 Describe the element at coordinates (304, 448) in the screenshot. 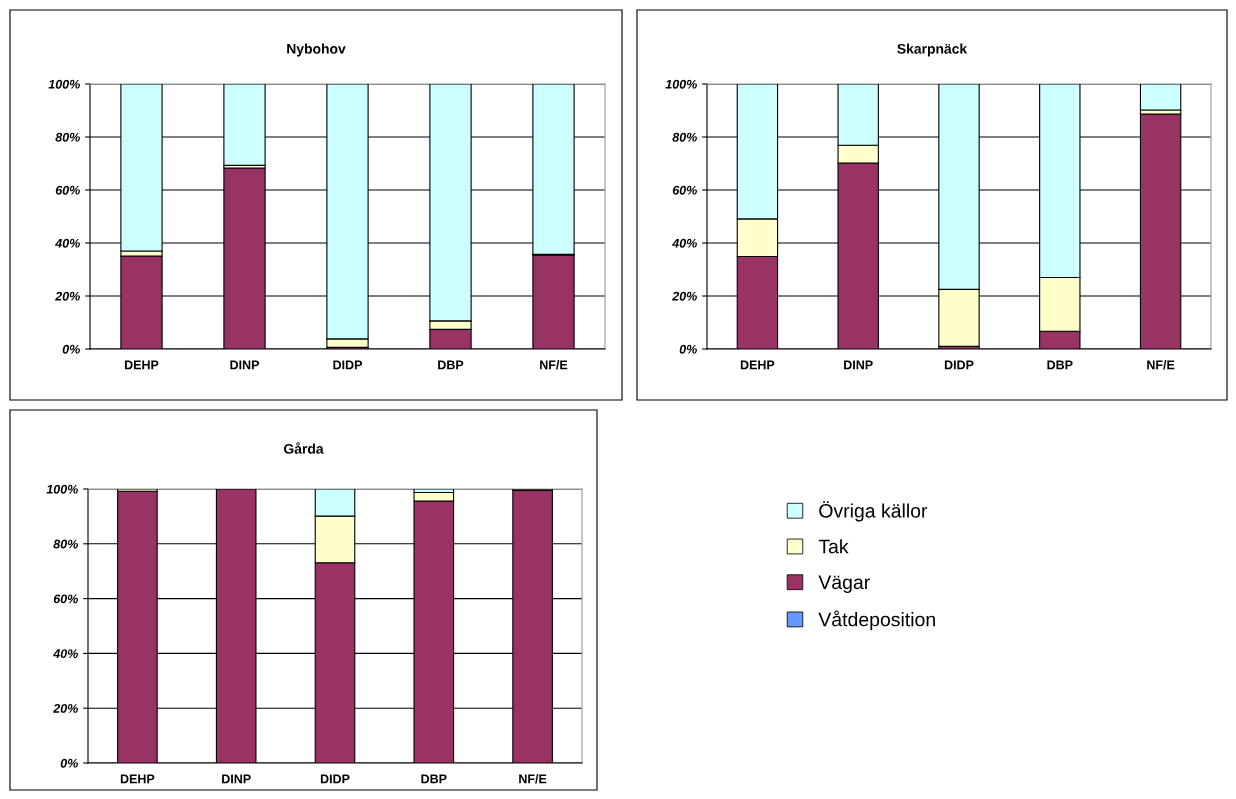

I see `chart-title: Gårda` at that location.